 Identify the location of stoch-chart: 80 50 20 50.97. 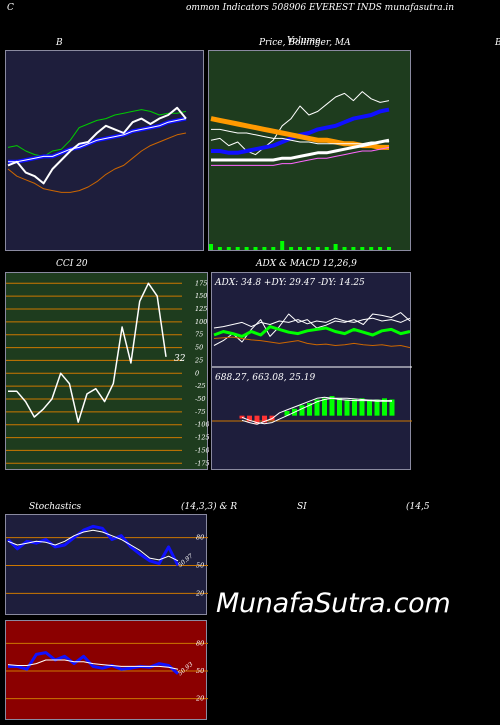
(107, 560).